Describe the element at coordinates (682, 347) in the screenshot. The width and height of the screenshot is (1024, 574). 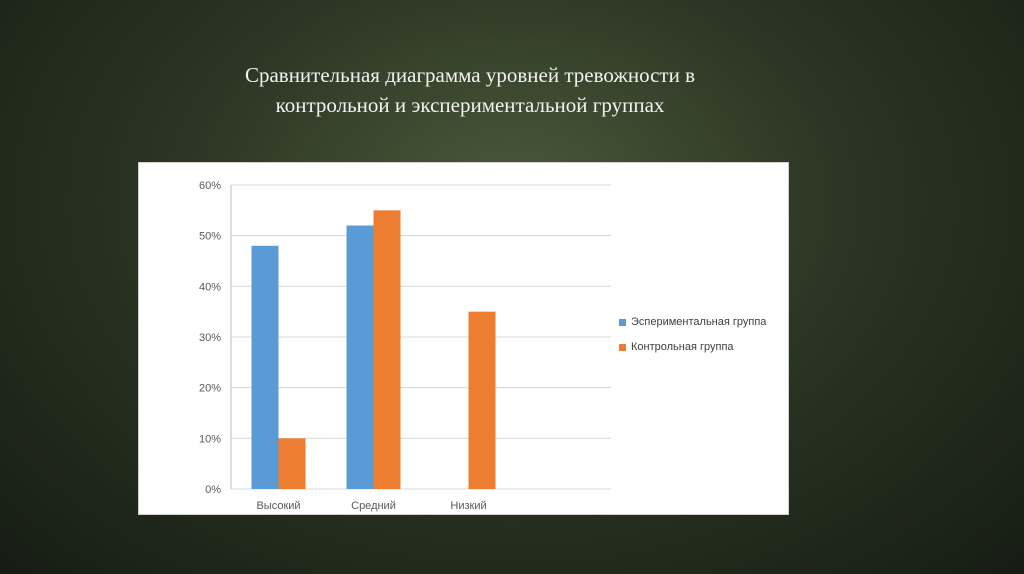
I see `legend-label-control: Контрольная группа` at that location.